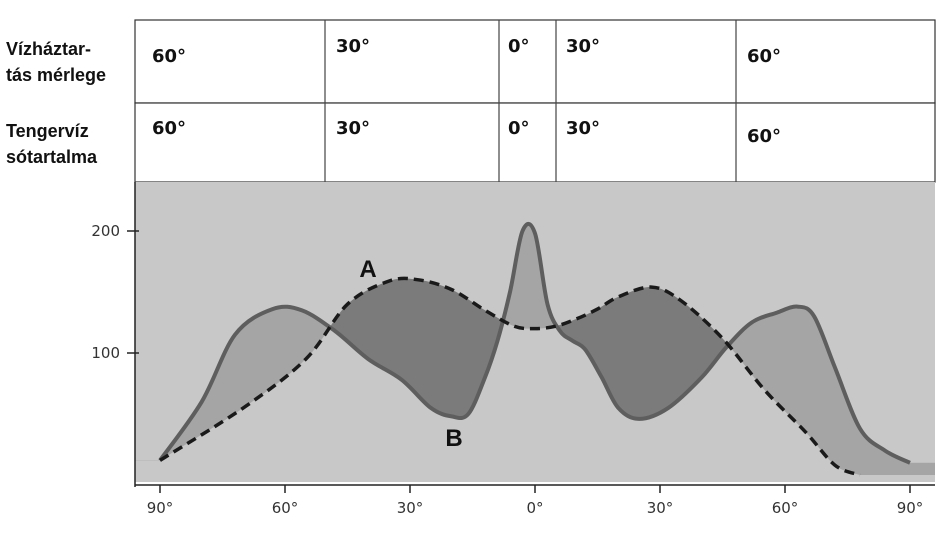 The width and height of the screenshot is (942, 534). Describe the element at coordinates (105, 231) in the screenshot. I see `y-tick-label: 200` at that location.